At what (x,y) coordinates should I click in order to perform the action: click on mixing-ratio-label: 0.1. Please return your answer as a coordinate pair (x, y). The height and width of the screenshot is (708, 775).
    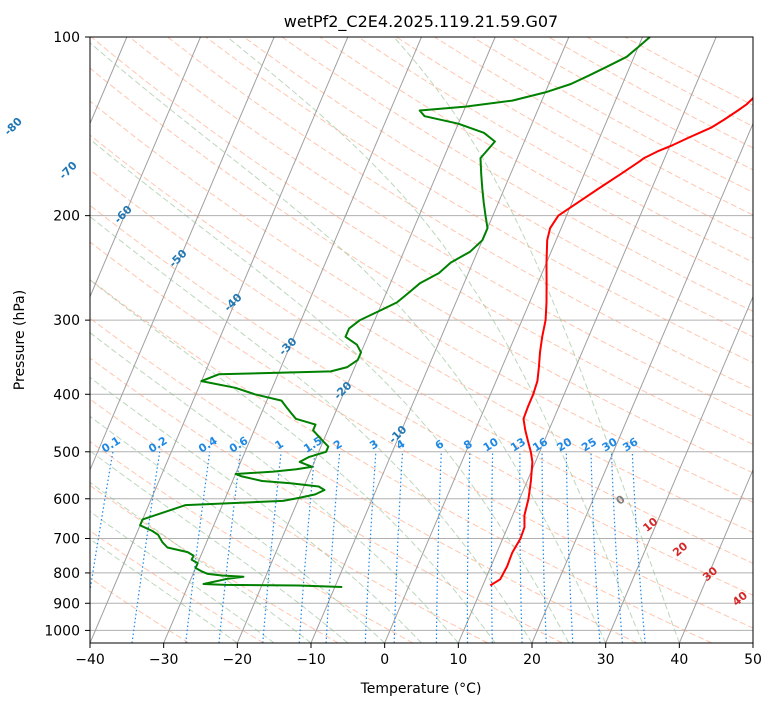
    Looking at the image, I should click on (110, 444).